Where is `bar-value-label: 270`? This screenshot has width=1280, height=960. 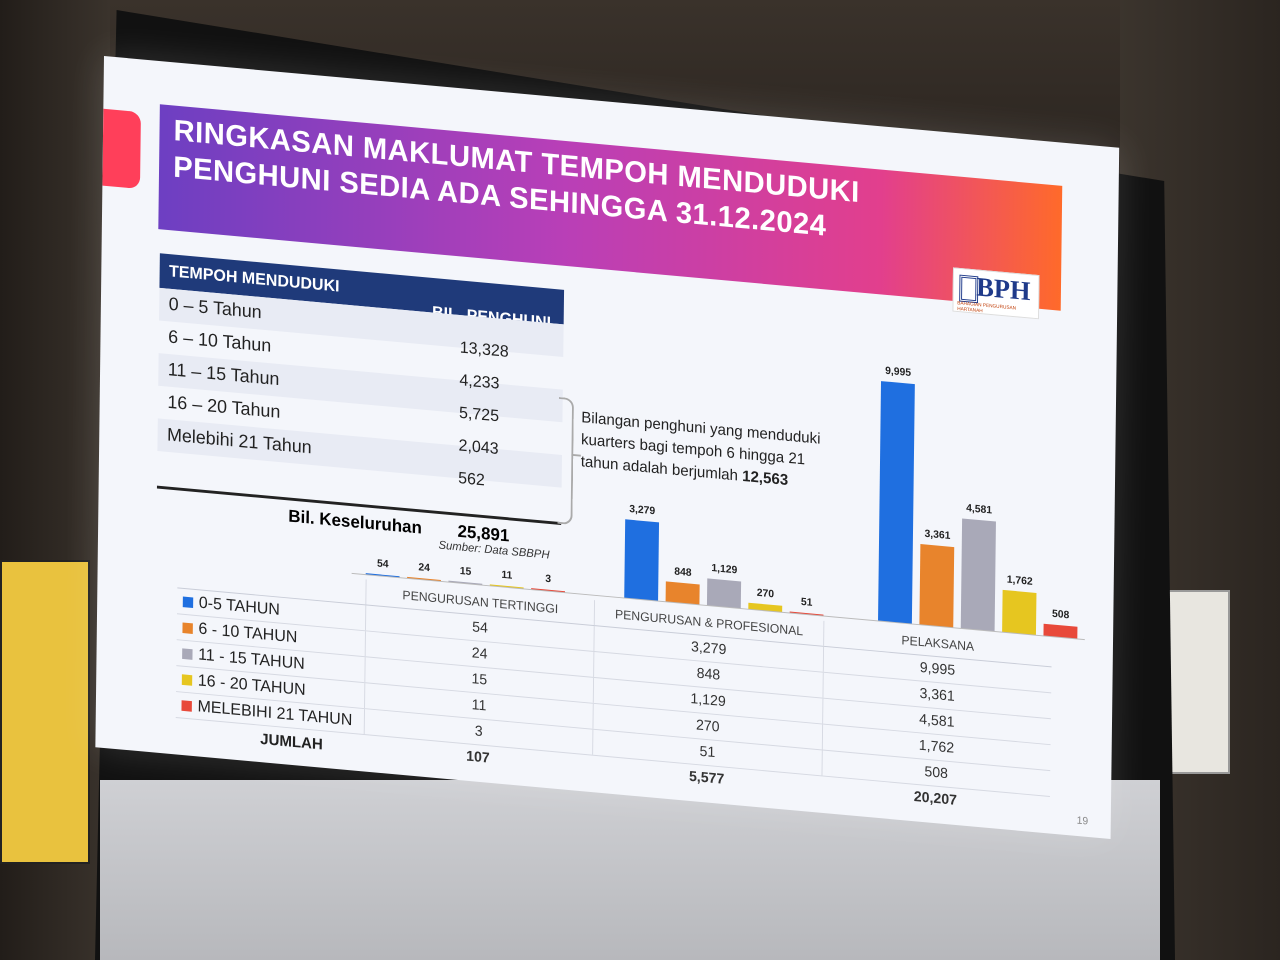
bar-value-label: 270 is located at coordinates (766, 594).